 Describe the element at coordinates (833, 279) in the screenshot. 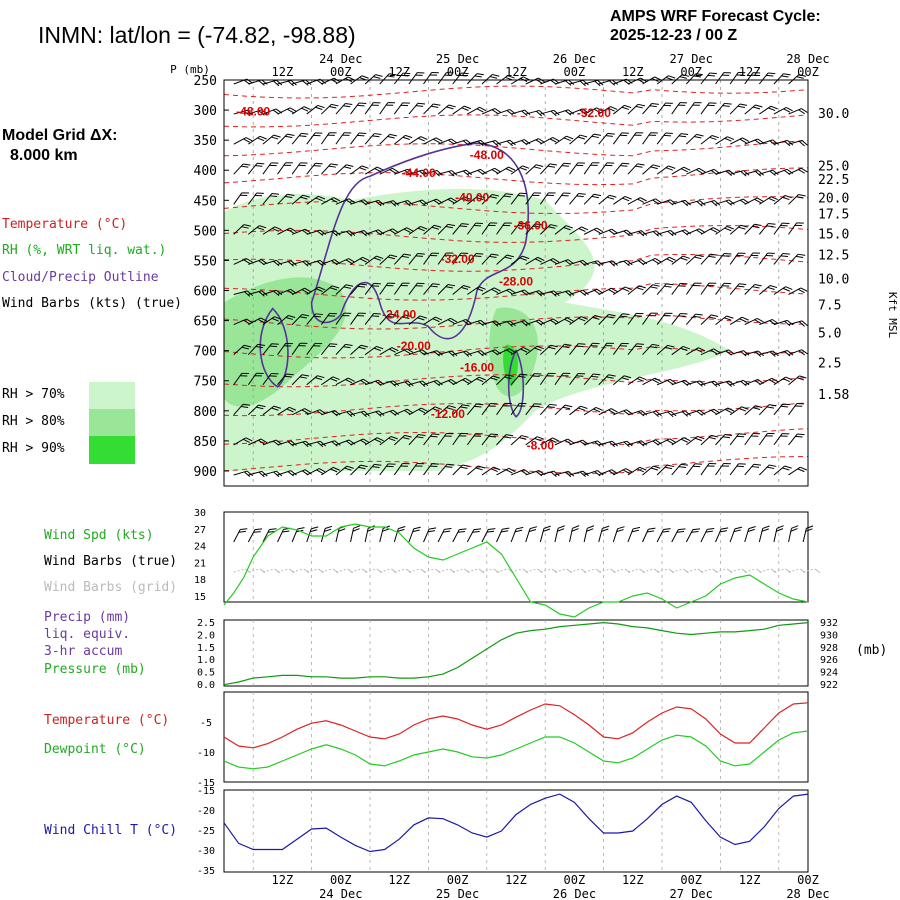

I see `kft-tick-label: 10.0` at that location.